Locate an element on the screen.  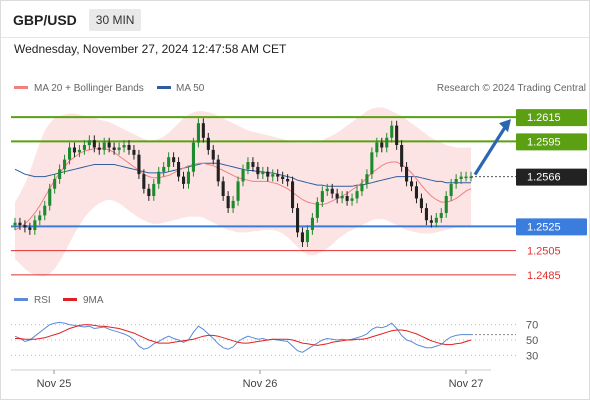
ma9-legend-swatch is located at coordinates (70, 299).